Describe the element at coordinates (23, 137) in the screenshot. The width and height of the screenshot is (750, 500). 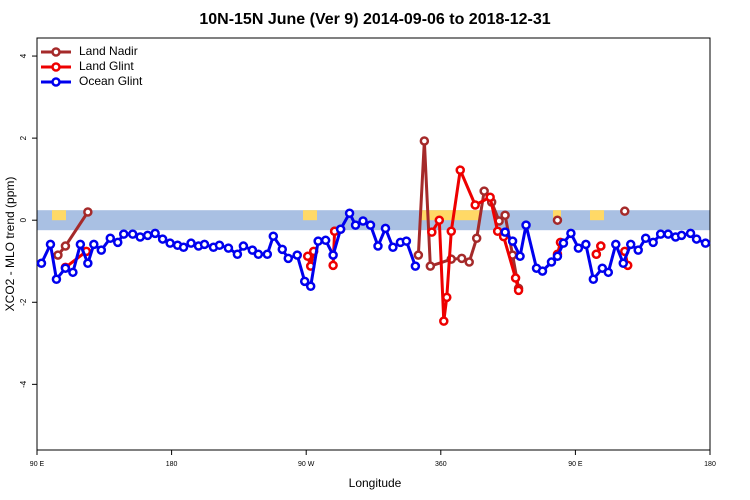
I see `y-tick-label: 2` at that location.